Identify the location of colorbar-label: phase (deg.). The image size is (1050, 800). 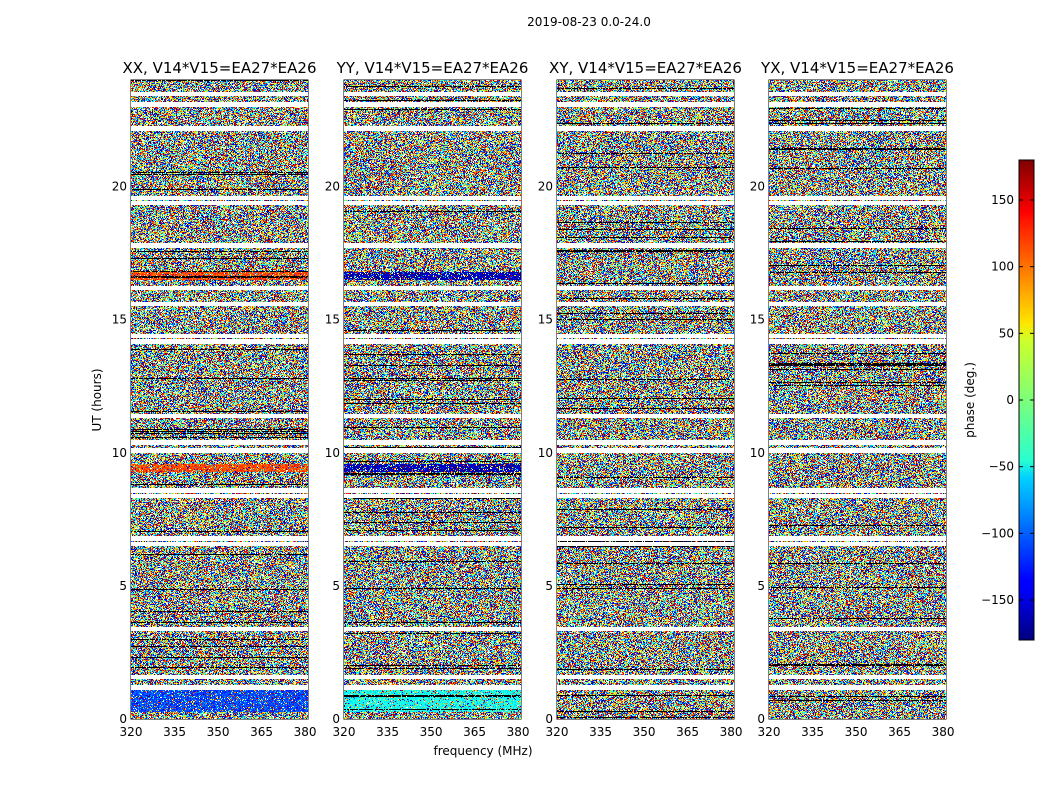
(970, 400).